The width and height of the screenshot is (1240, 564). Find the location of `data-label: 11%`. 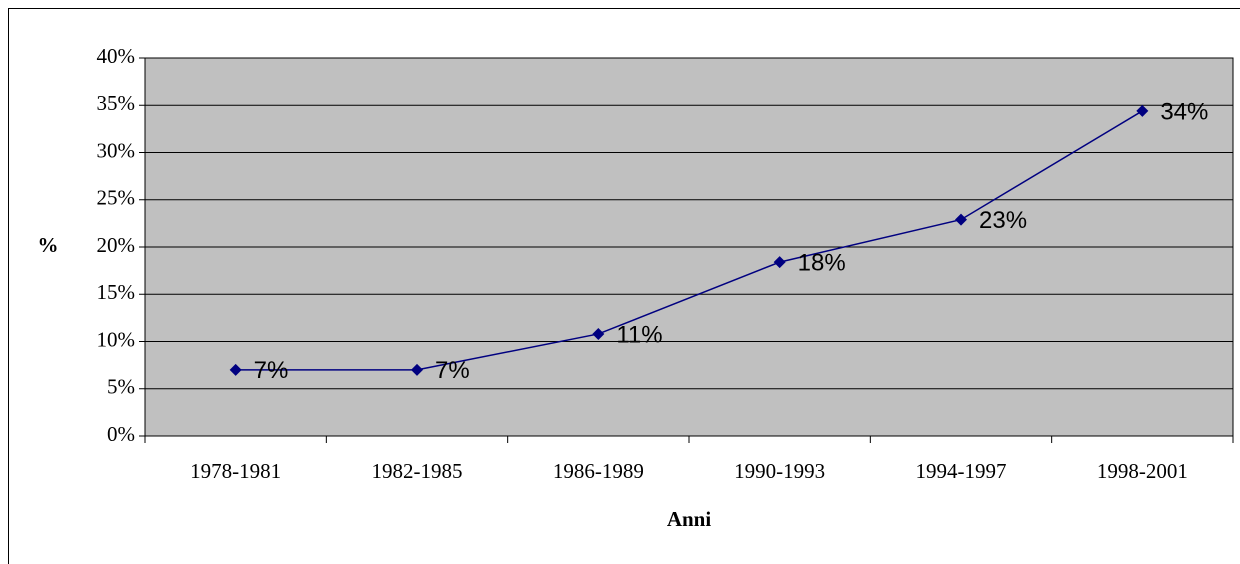

data-label: 11% is located at coordinates (639, 334).